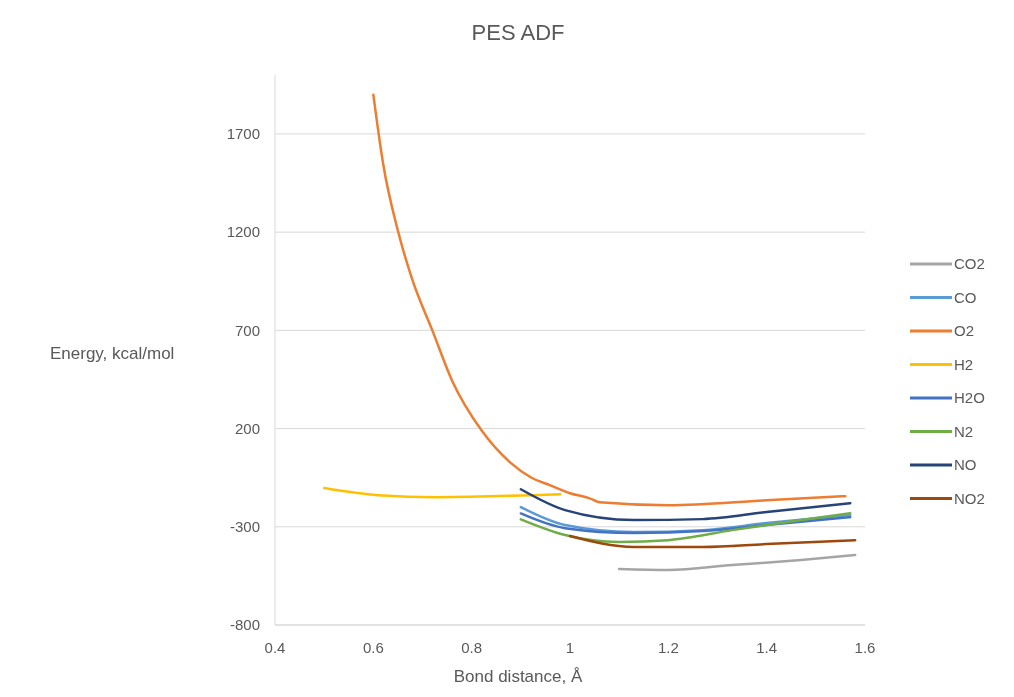 Image resolution: width=1014 pixels, height=697 pixels. What do you see at coordinates (965, 465) in the screenshot?
I see `legend-label: NO` at bounding box center [965, 465].